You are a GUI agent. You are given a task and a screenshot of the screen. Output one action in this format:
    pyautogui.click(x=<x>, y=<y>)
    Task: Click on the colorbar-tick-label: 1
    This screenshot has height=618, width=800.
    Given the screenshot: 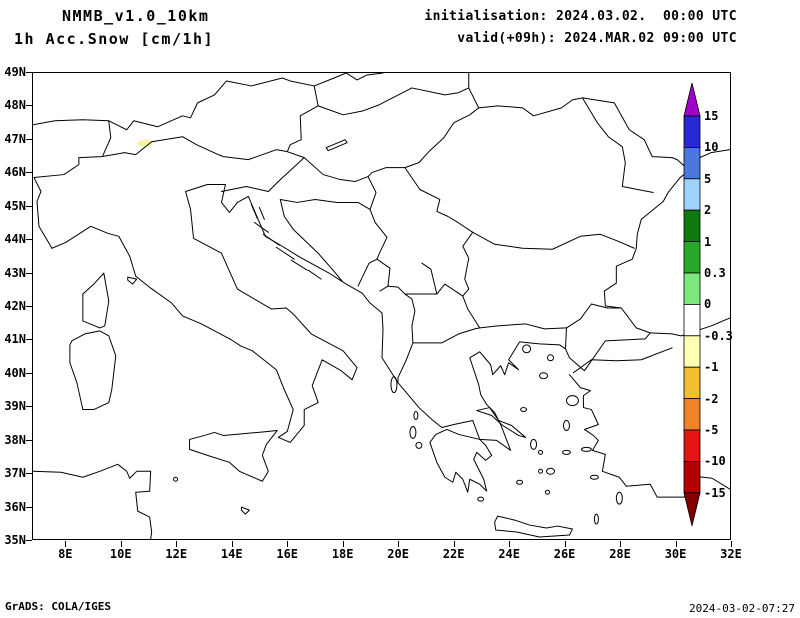 What is the action you would take?
    pyautogui.click(x=708, y=241)
    